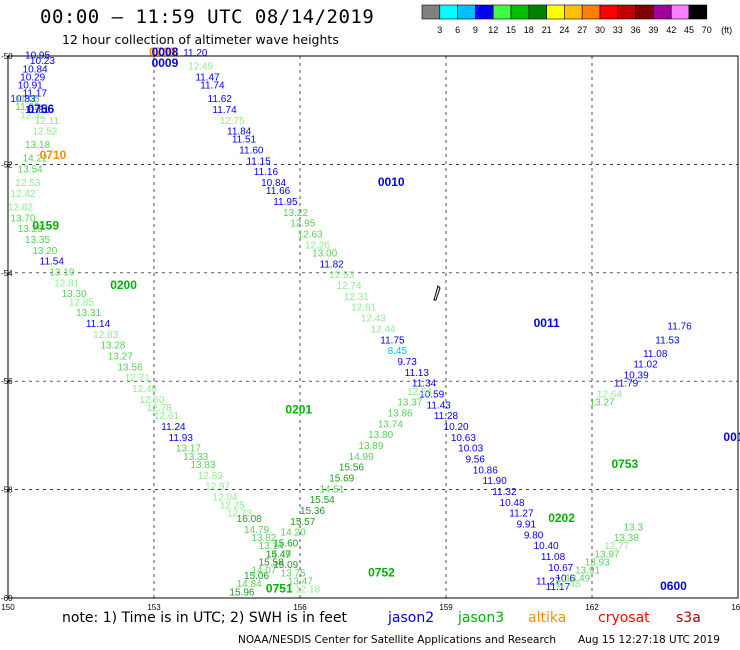 The image size is (740, 650). What do you see at coordinates (120, 357) in the screenshot?
I see `swh-value: 13.27` at bounding box center [120, 357].